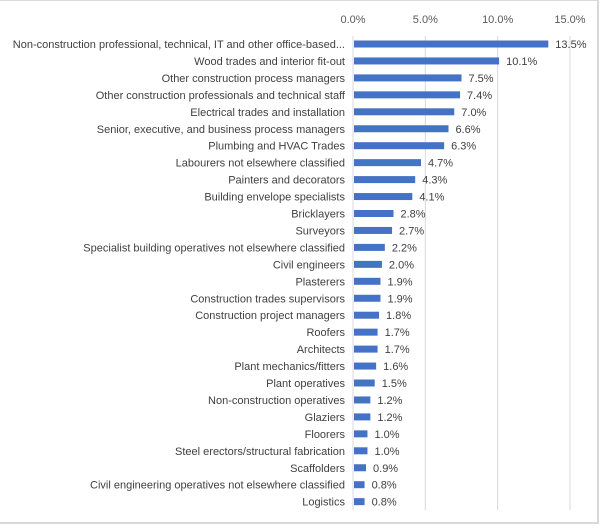  What do you see at coordinates (318, 215) in the screenshot?
I see `category-label: Bricklayers` at bounding box center [318, 215].